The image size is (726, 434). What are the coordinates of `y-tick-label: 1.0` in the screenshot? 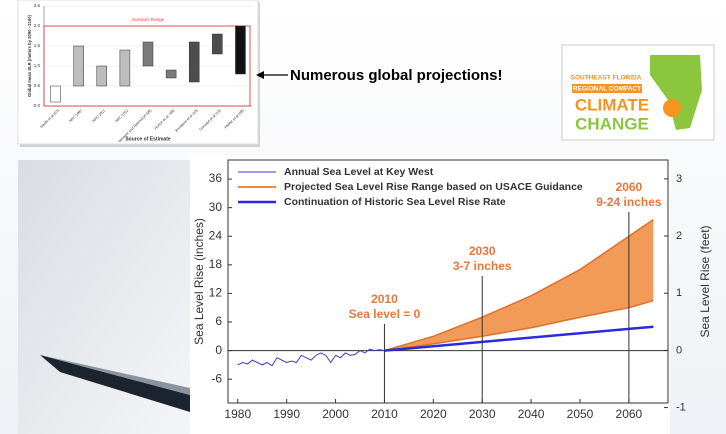 It's located at (37, 65).